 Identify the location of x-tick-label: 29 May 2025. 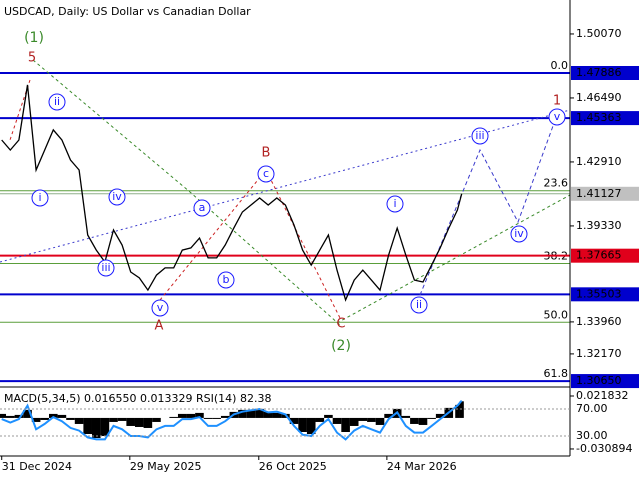
(166, 466).